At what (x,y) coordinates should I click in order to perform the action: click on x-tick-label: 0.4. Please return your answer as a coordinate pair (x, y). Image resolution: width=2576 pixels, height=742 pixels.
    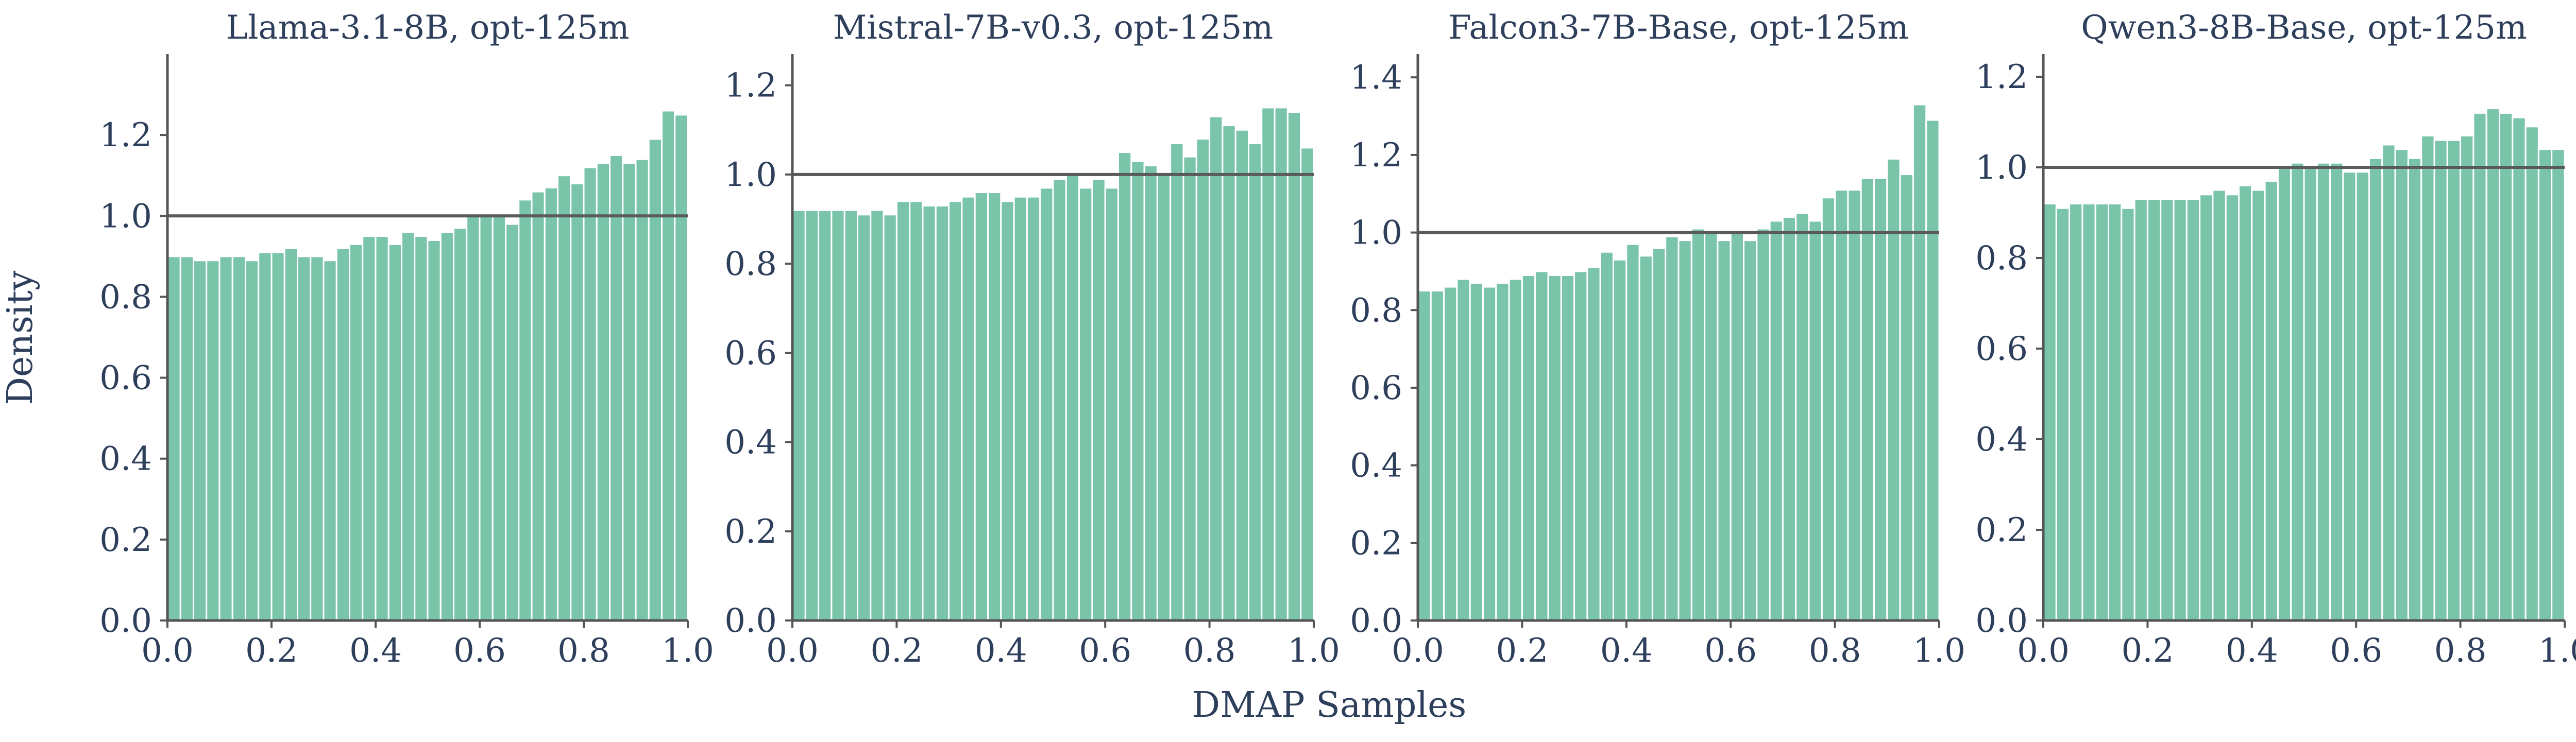
    Looking at the image, I should click on (1626, 651).